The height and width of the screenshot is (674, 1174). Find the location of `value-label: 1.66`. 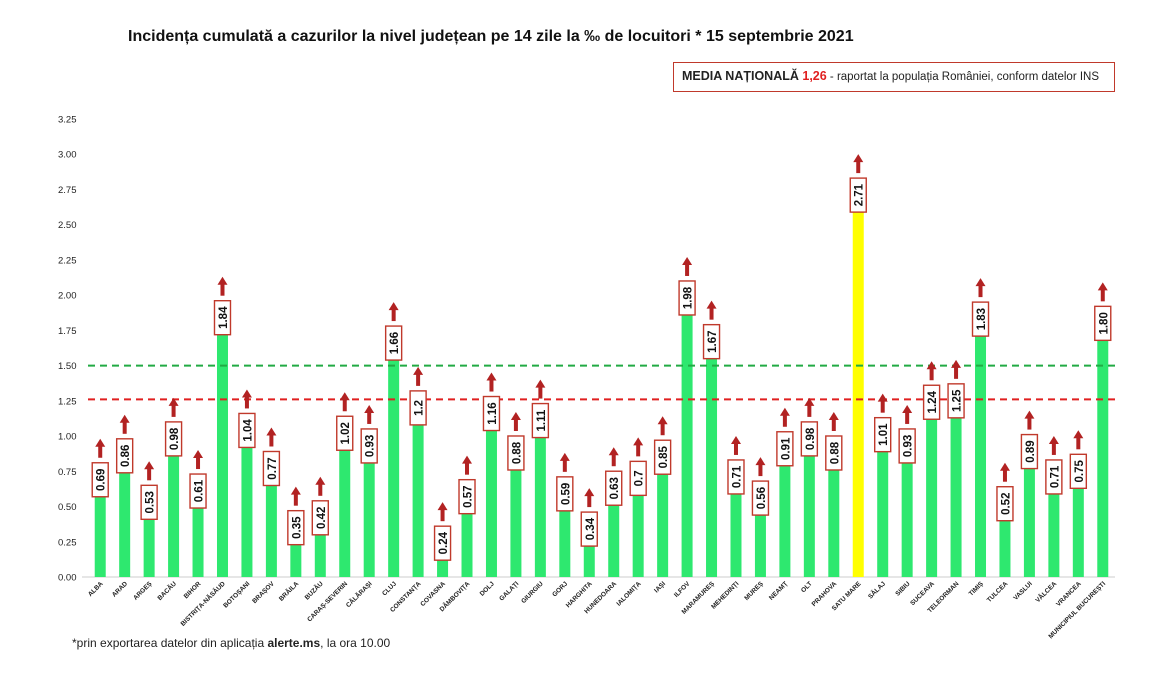

value-label: 1.66 is located at coordinates (395, 343).